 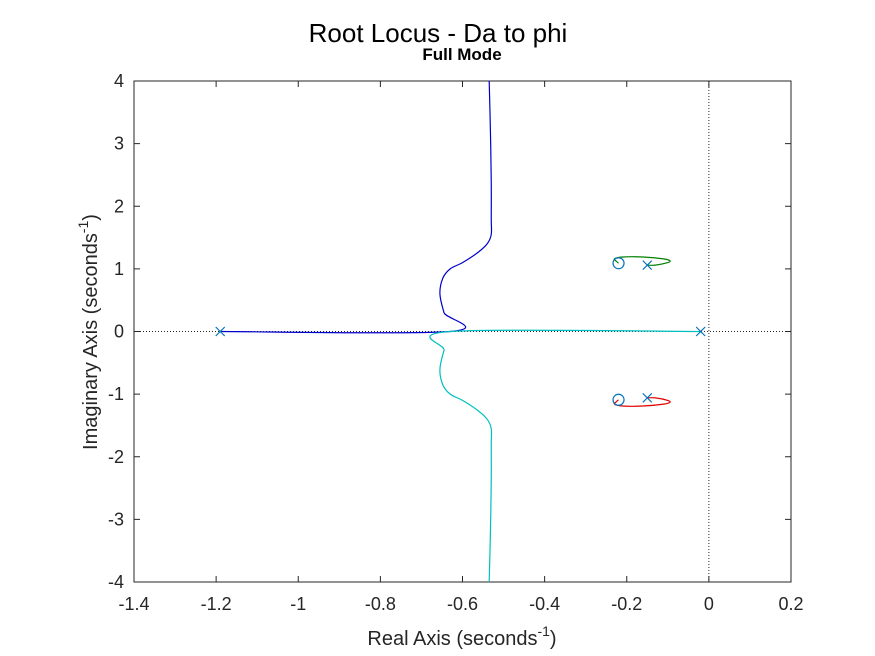 I want to click on y-tick-label: 0, so click(x=119, y=332).